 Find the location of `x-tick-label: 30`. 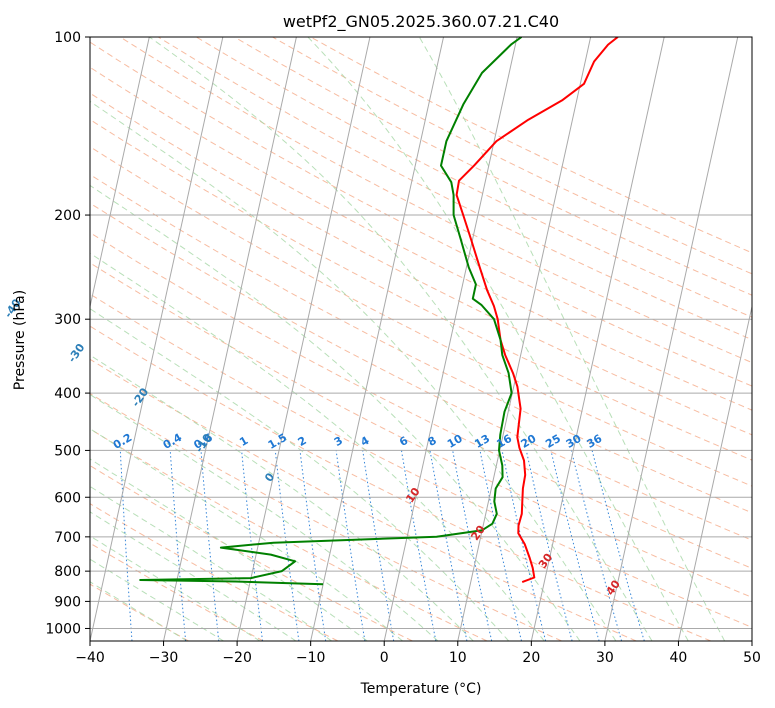

x-tick-label: 30 is located at coordinates (605, 658).